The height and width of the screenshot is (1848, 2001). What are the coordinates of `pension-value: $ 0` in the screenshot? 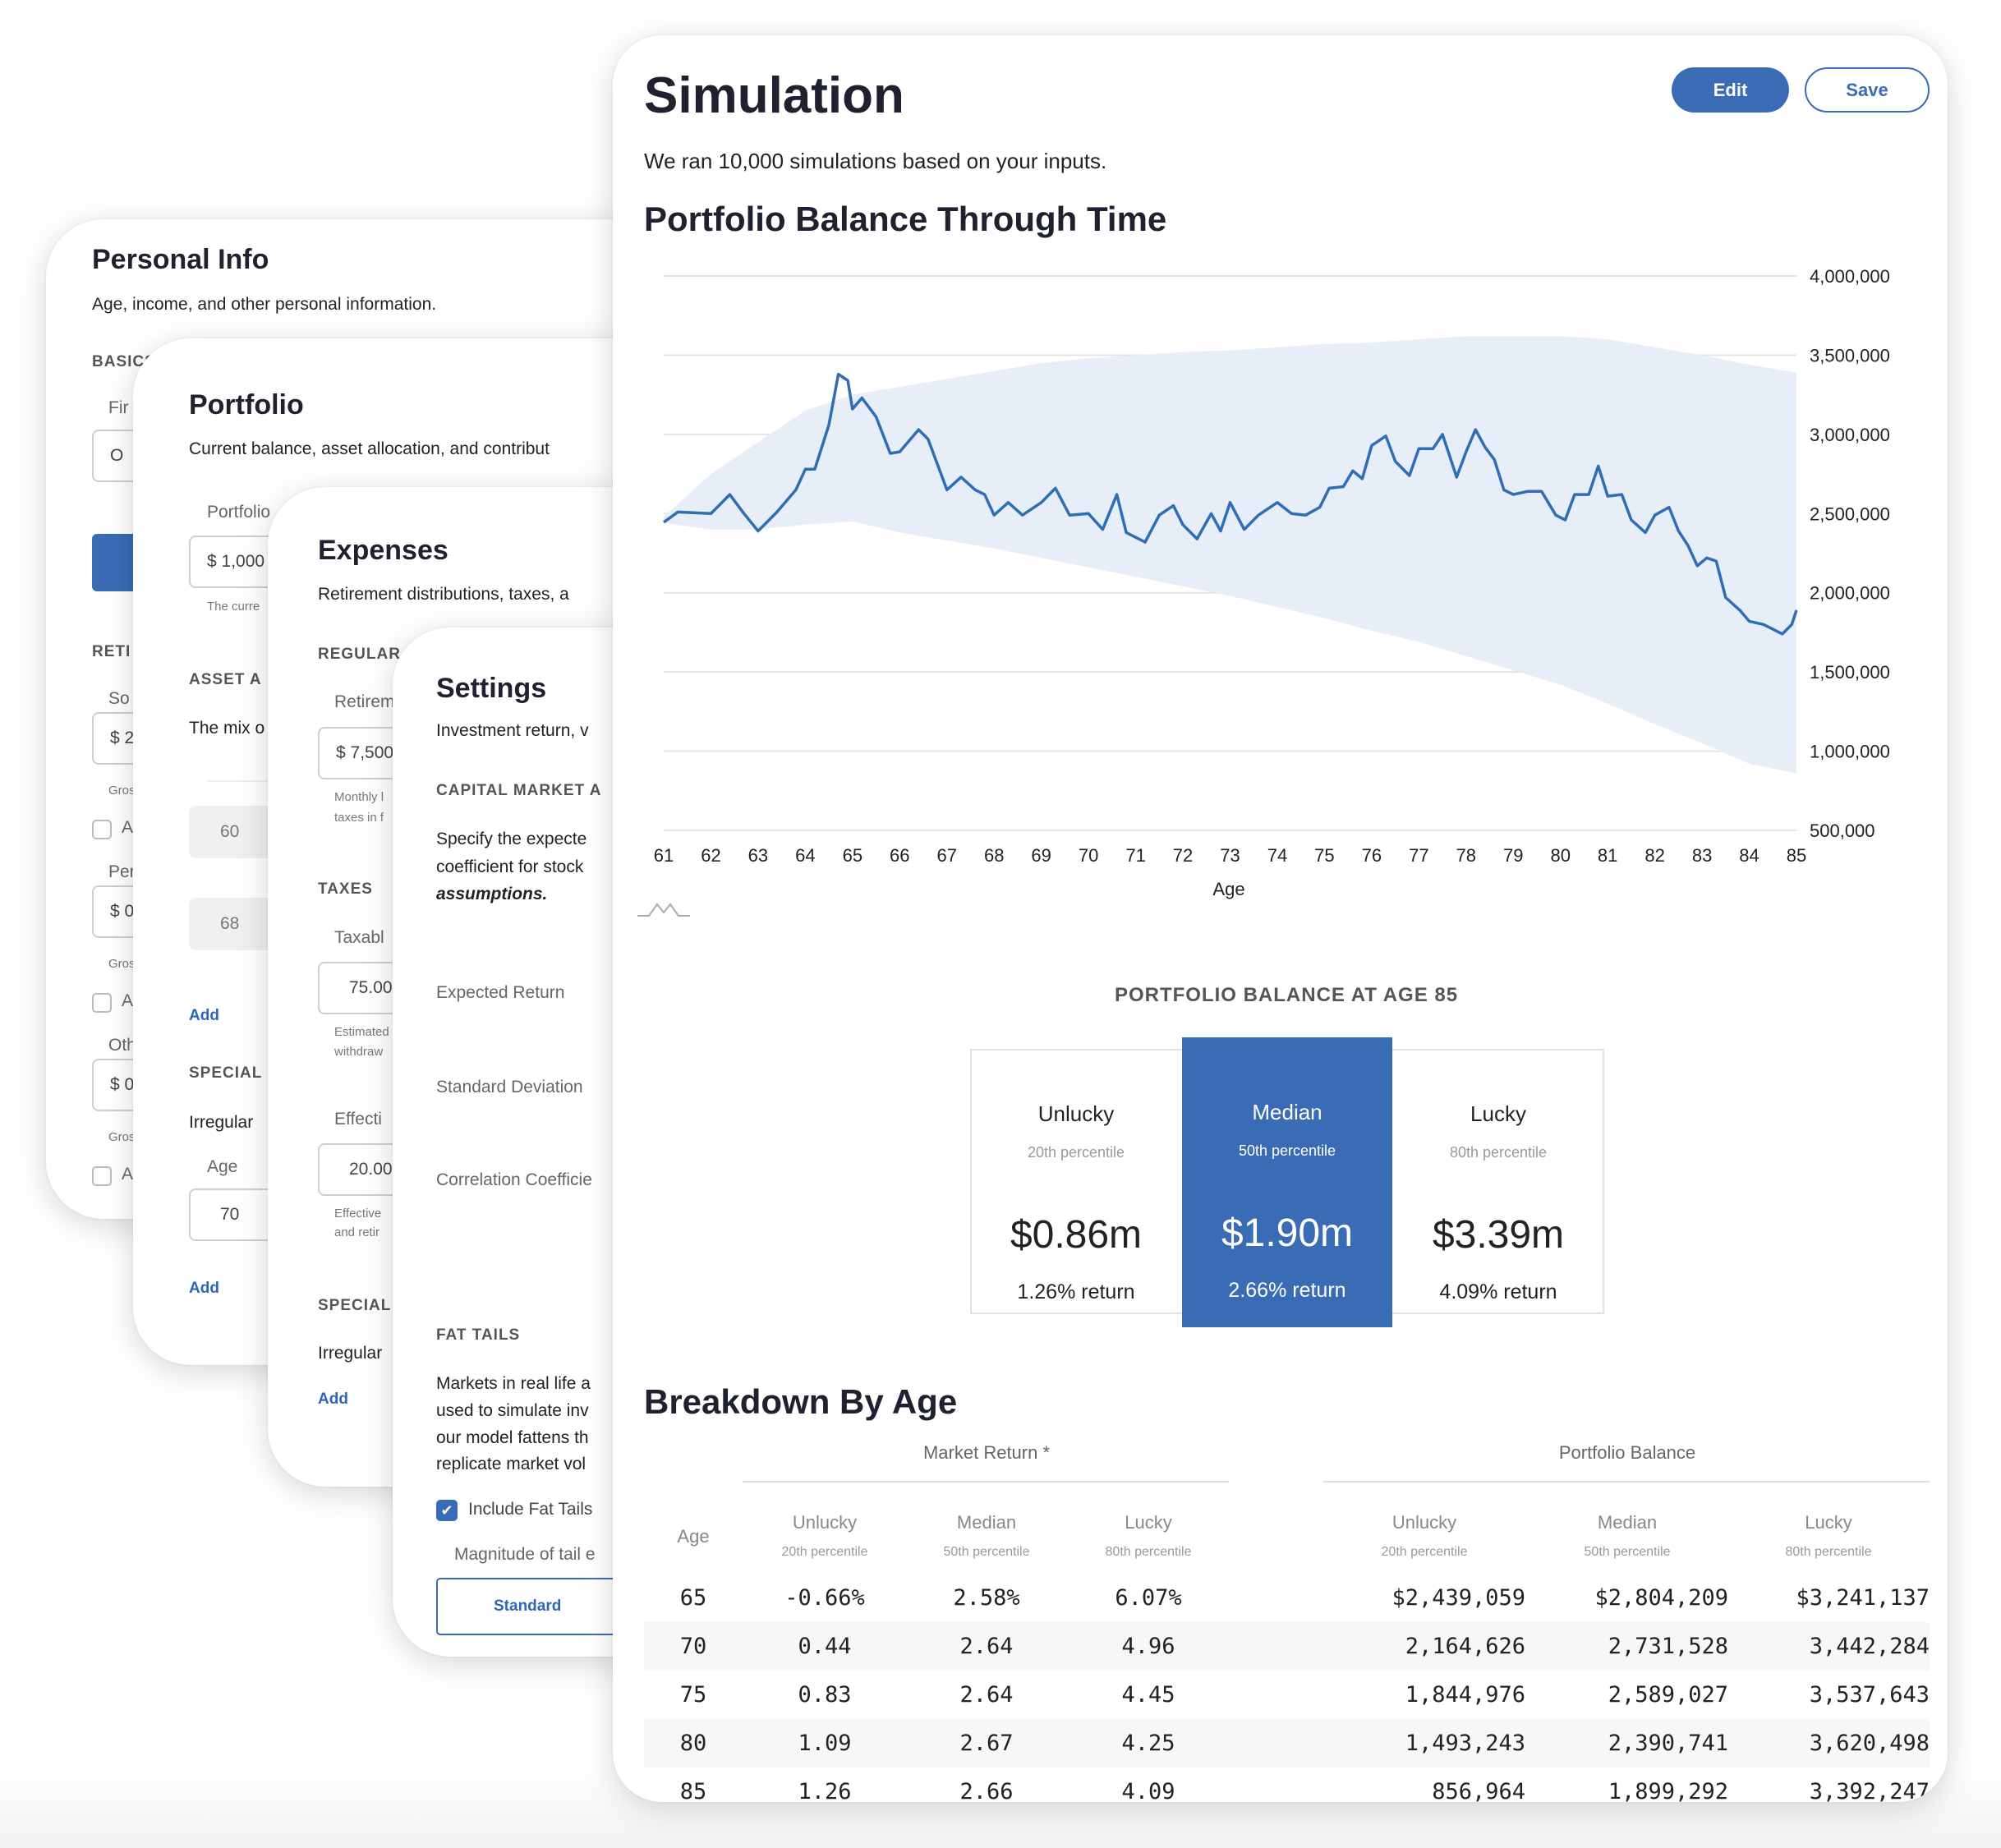 It's located at (123, 911).